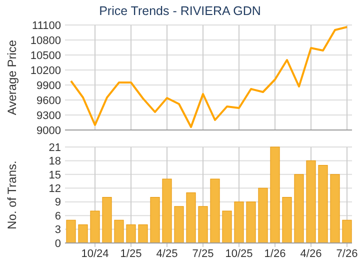 This screenshot has width=360, height=270. Describe the element at coordinates (54, 148) in the screenshot. I see `y-tick-label: 21` at that location.